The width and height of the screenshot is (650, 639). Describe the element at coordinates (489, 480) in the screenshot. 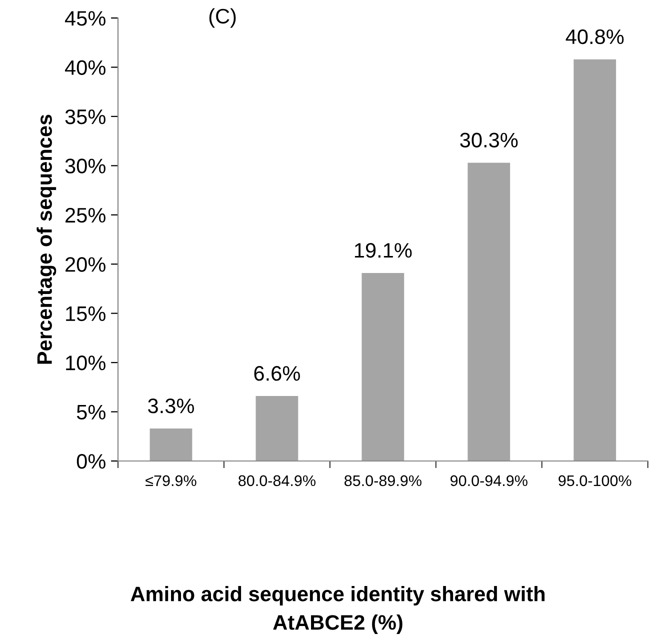

I see `x-tick-label: 90.0-94.9%` at that location.